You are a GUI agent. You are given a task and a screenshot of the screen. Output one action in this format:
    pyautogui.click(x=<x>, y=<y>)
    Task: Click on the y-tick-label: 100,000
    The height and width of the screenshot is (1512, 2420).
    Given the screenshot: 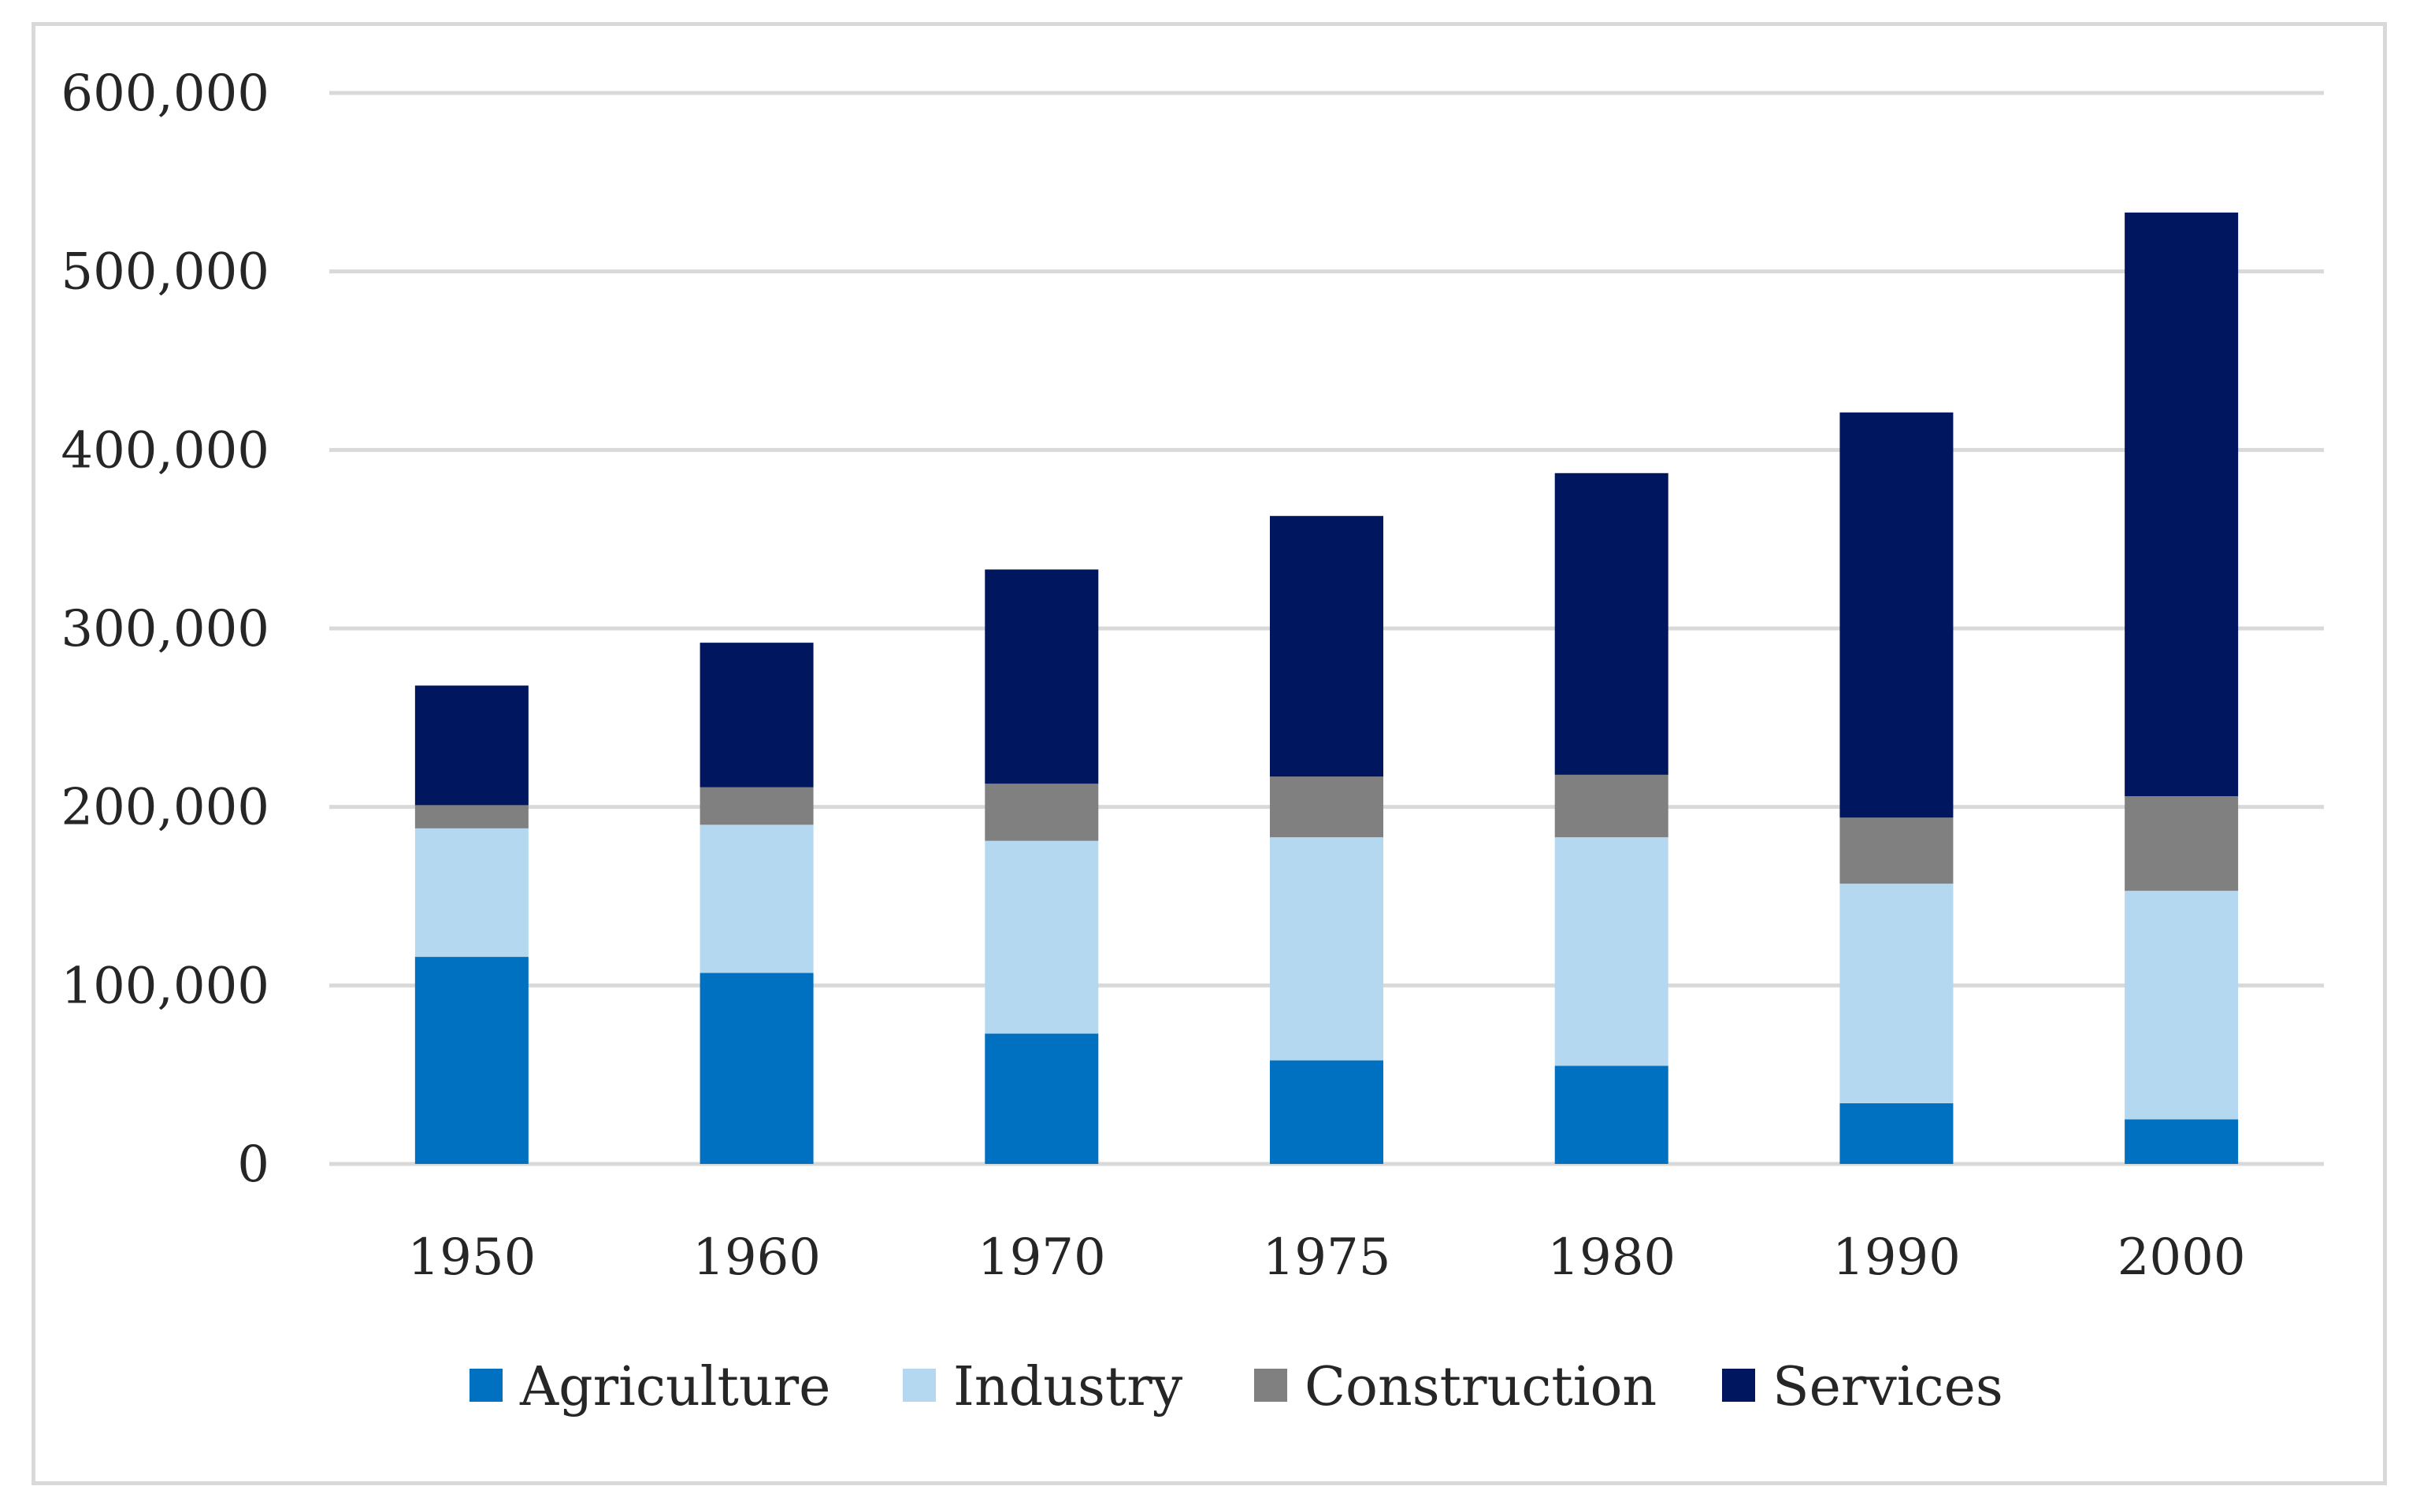 What is the action you would take?
    pyautogui.click(x=165, y=986)
    